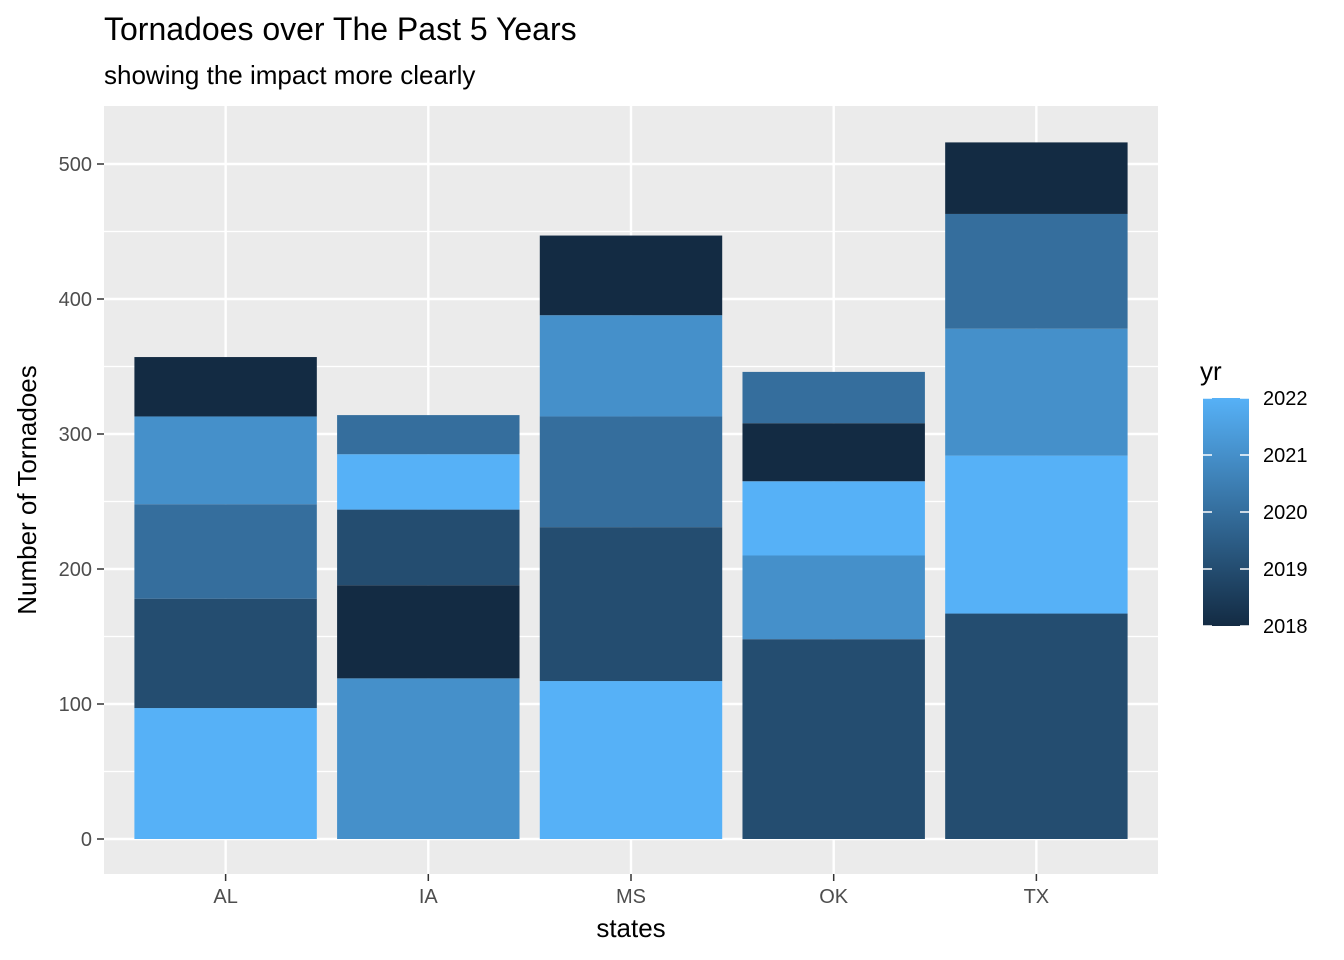  What do you see at coordinates (834, 897) in the screenshot?
I see `x-tick-label-ok: OK` at bounding box center [834, 897].